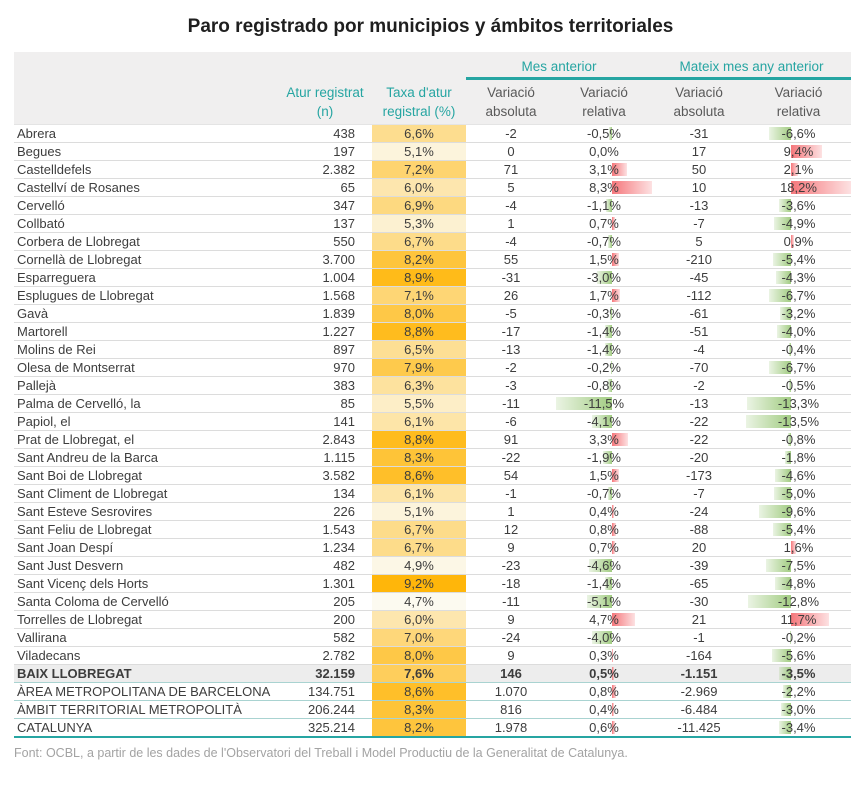 This screenshot has width=861, height=800. I want to click on variation-absolute-year: -30, so click(699, 601).